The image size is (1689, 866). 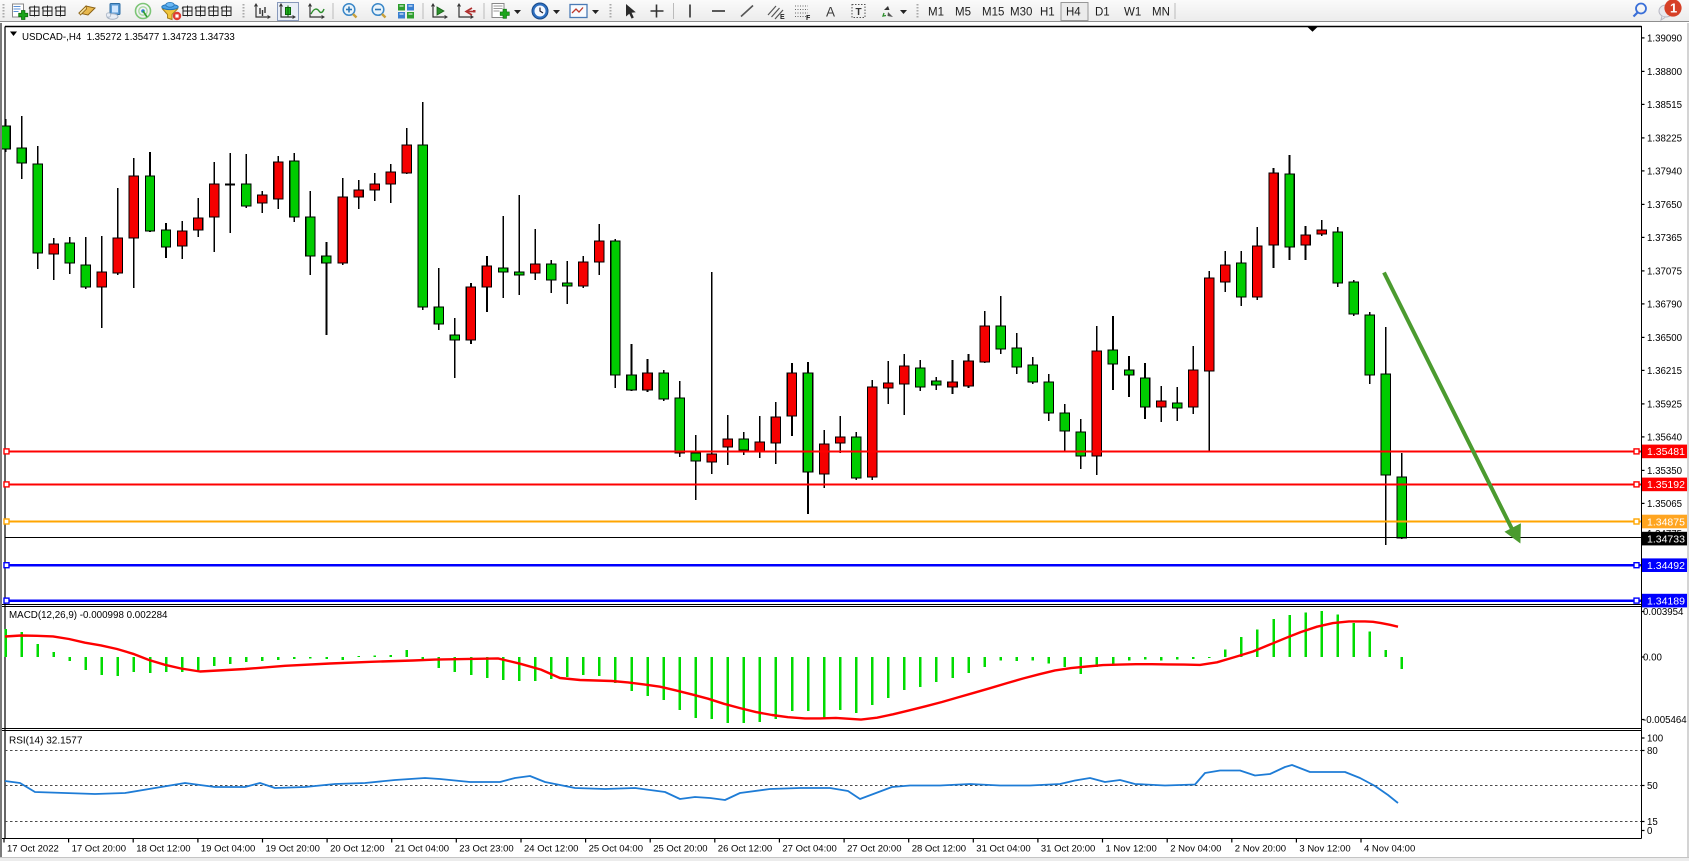 What do you see at coordinates (1652, 658) in the screenshot?
I see `svg-text: 0.00` at bounding box center [1652, 658].